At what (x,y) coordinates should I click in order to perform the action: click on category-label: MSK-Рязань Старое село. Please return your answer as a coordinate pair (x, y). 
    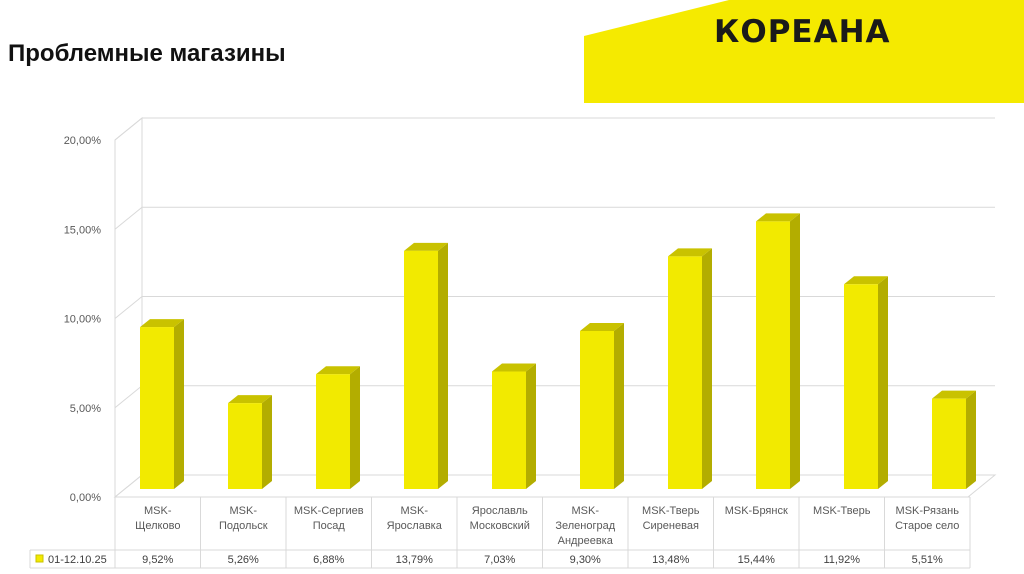
    Looking at the image, I should click on (927, 518).